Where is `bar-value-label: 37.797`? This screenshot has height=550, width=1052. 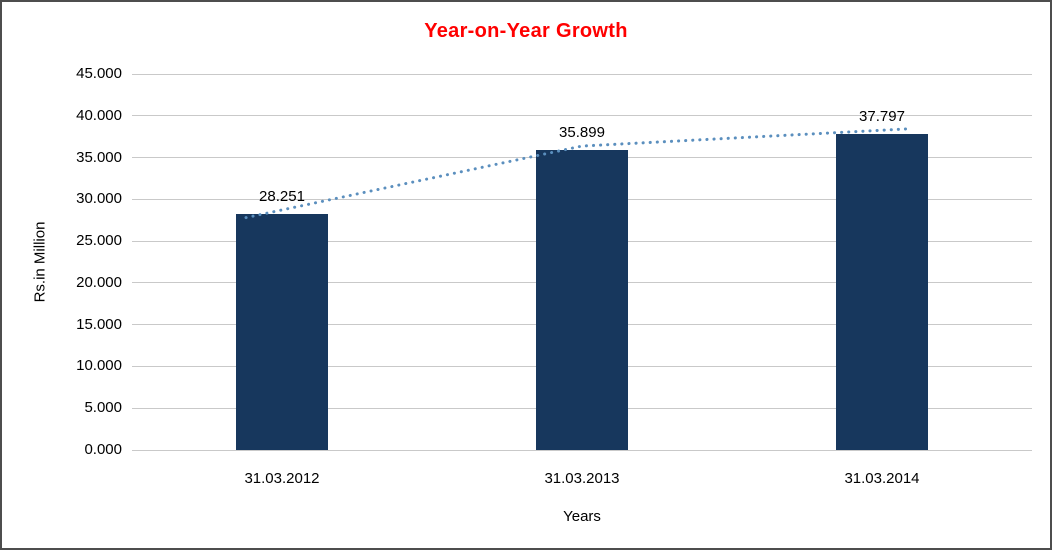 bar-value-label: 37.797 is located at coordinates (882, 117).